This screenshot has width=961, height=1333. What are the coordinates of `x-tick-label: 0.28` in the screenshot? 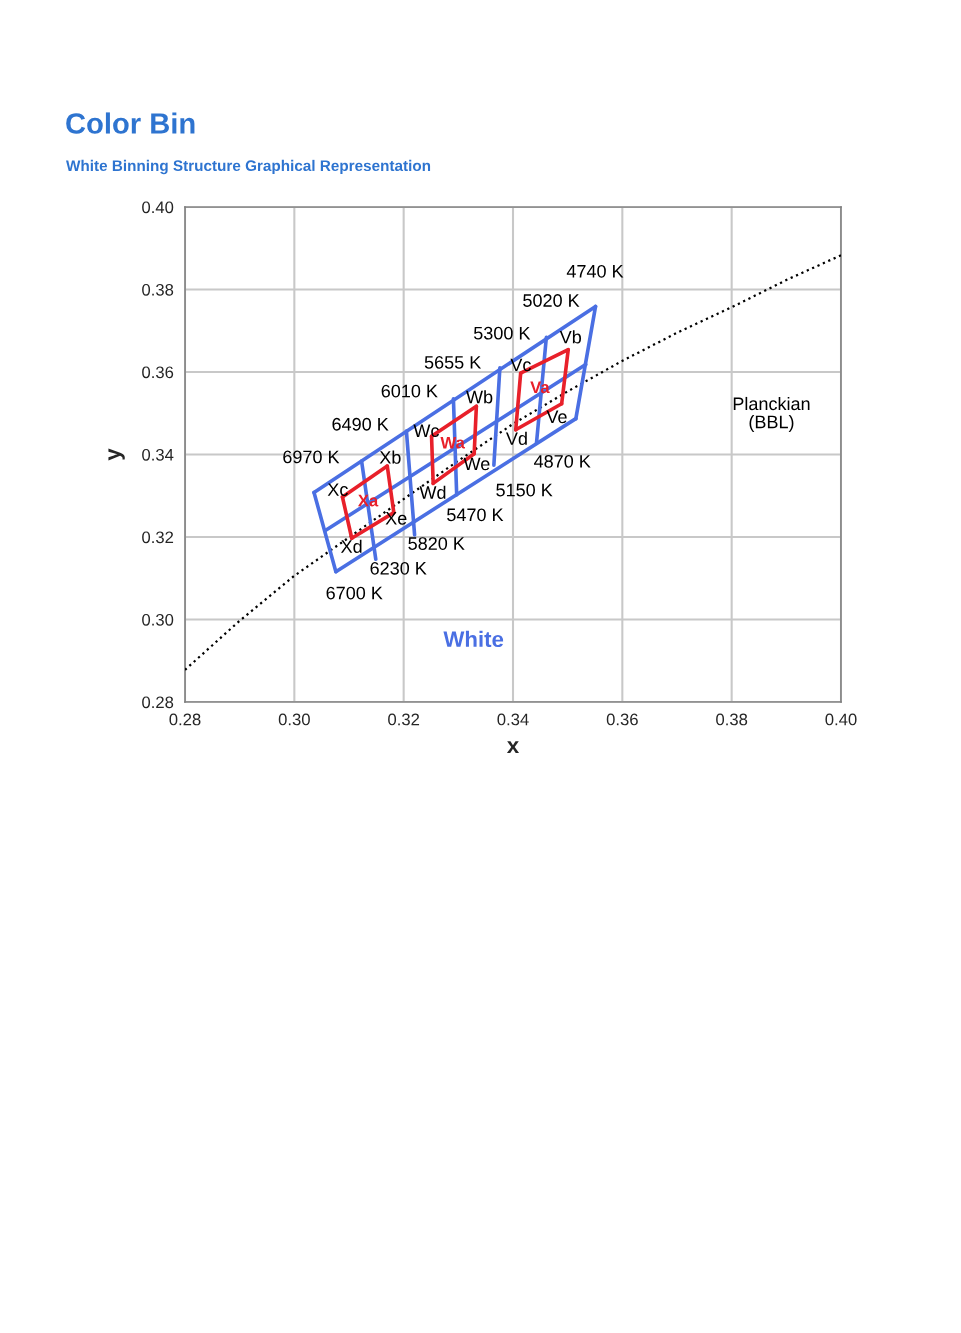 It's located at (185, 719).